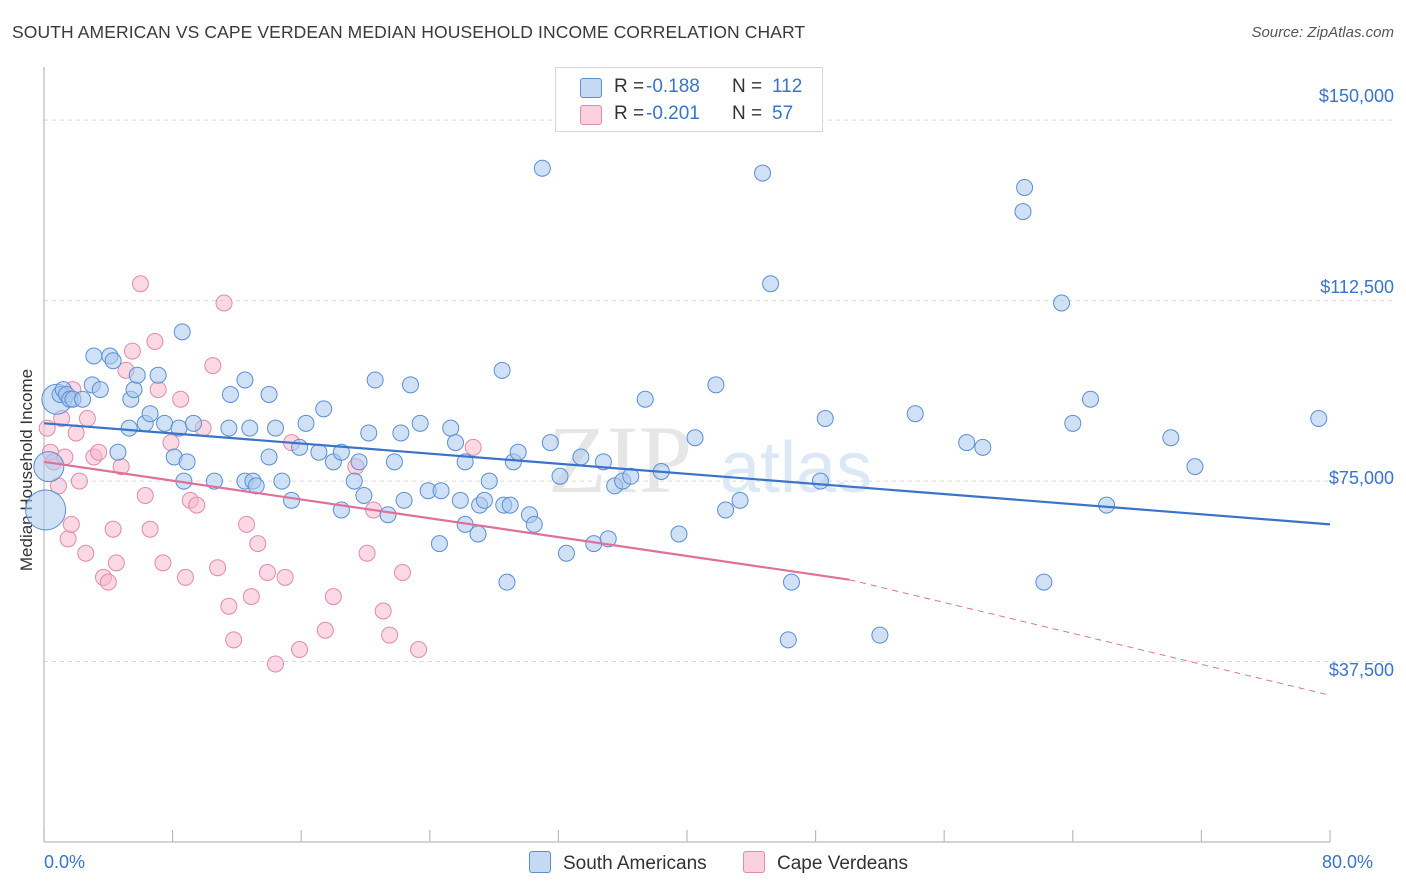 The height and width of the screenshot is (892, 1406). Describe the element at coordinates (689, 99) in the screenshot. I see `correlation-stats-box: R = -0.188 N = 112 R = -0.201 N = 57` at that location.